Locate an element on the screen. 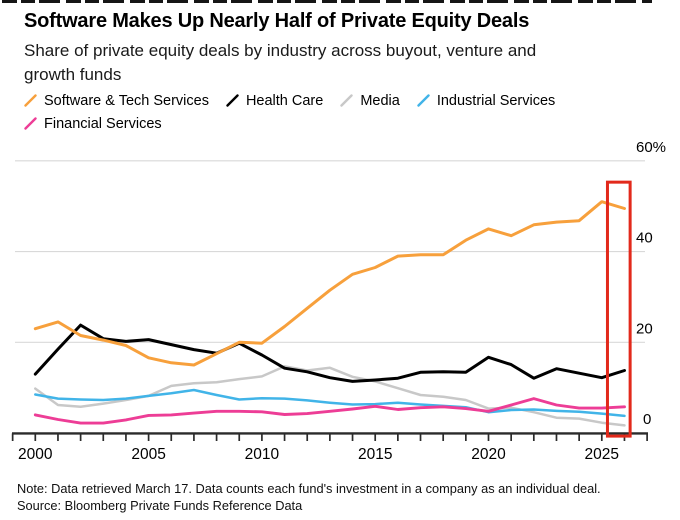  y-tick-label-0: 0 is located at coordinates (647, 419).